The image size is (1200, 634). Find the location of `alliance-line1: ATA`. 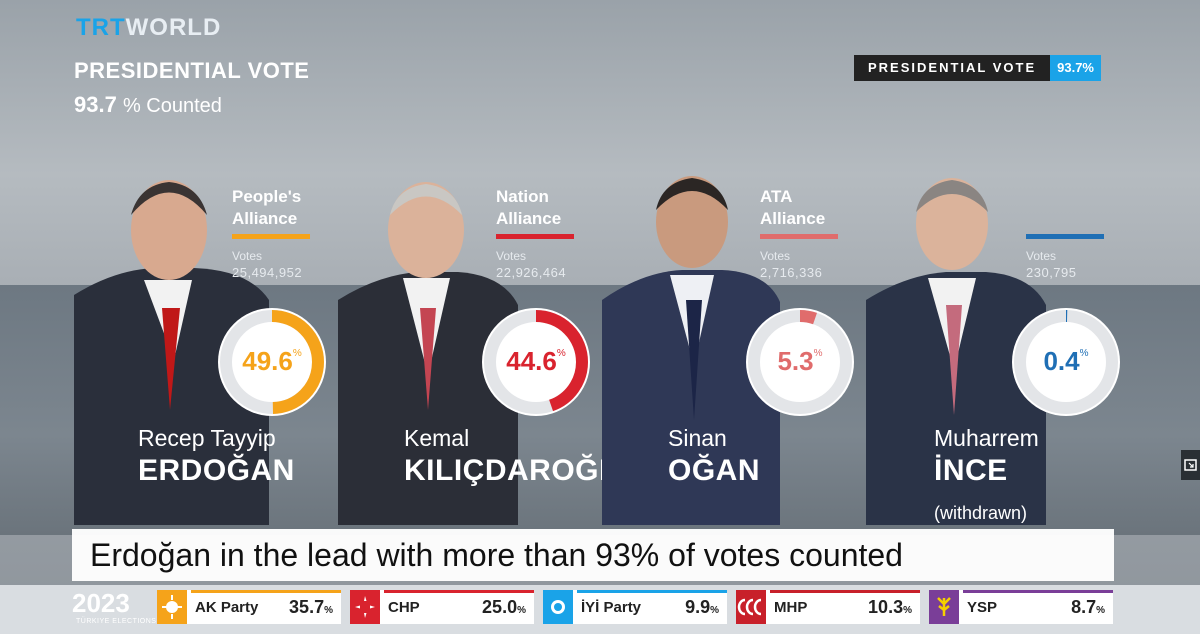

alliance-line1: ATA is located at coordinates (776, 196).